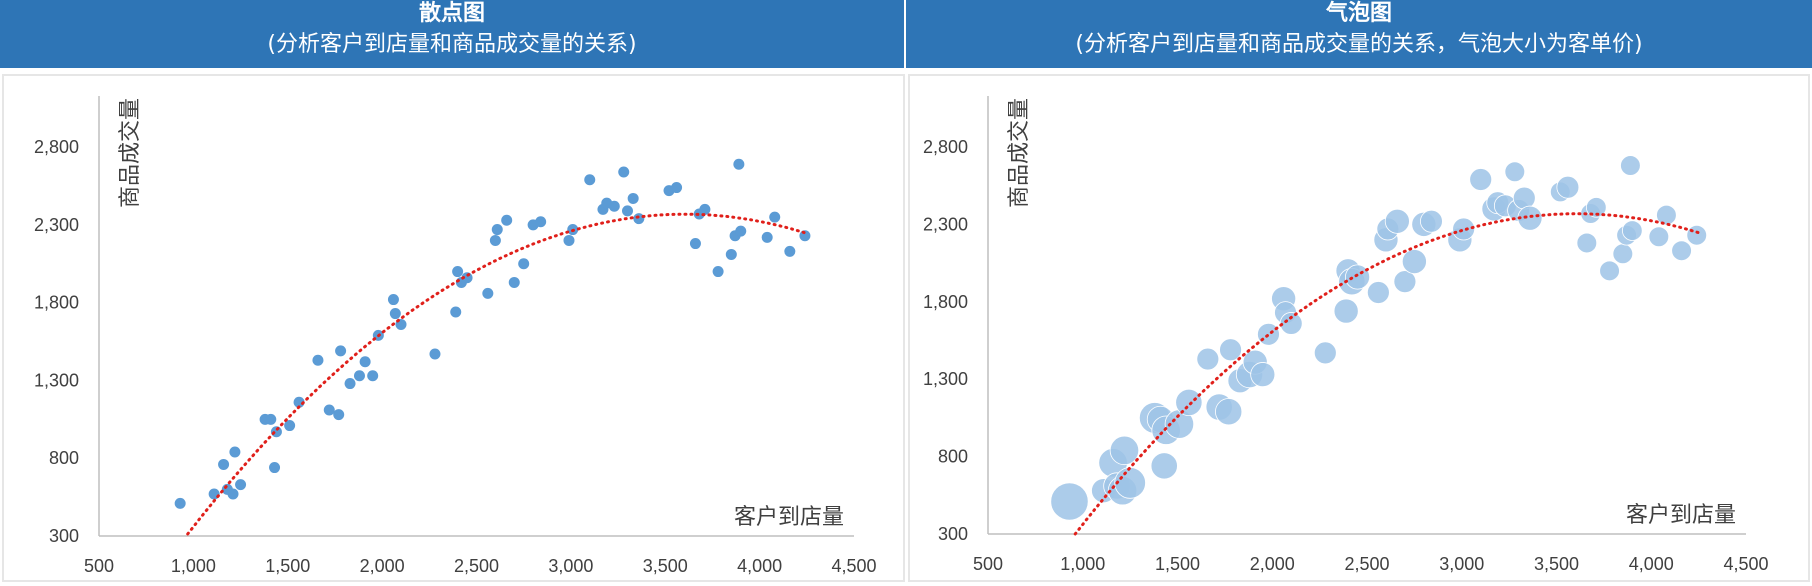  Describe the element at coordinates (953, 534) in the screenshot. I see `y-tick-label: 300` at that location.